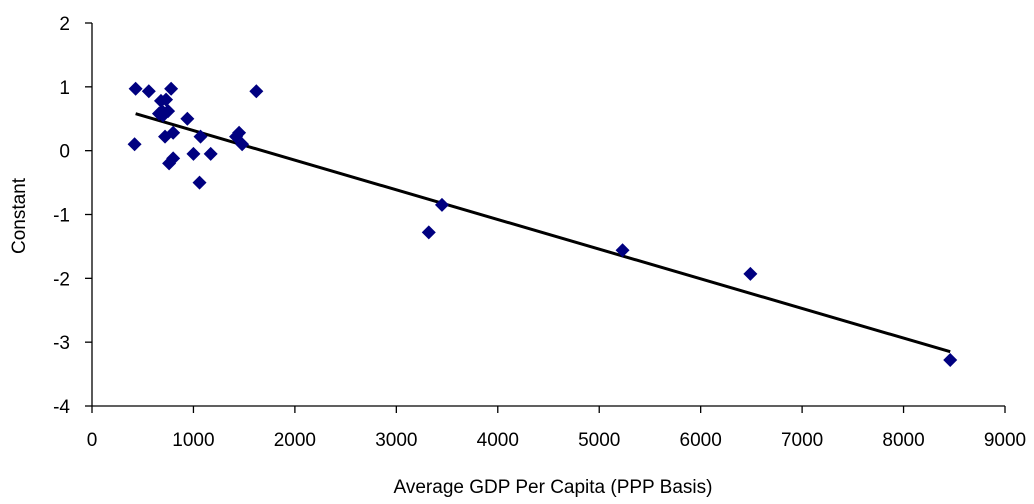 This screenshot has width=1034, height=504. I want to click on x-tick-label: 1000, so click(193, 440).